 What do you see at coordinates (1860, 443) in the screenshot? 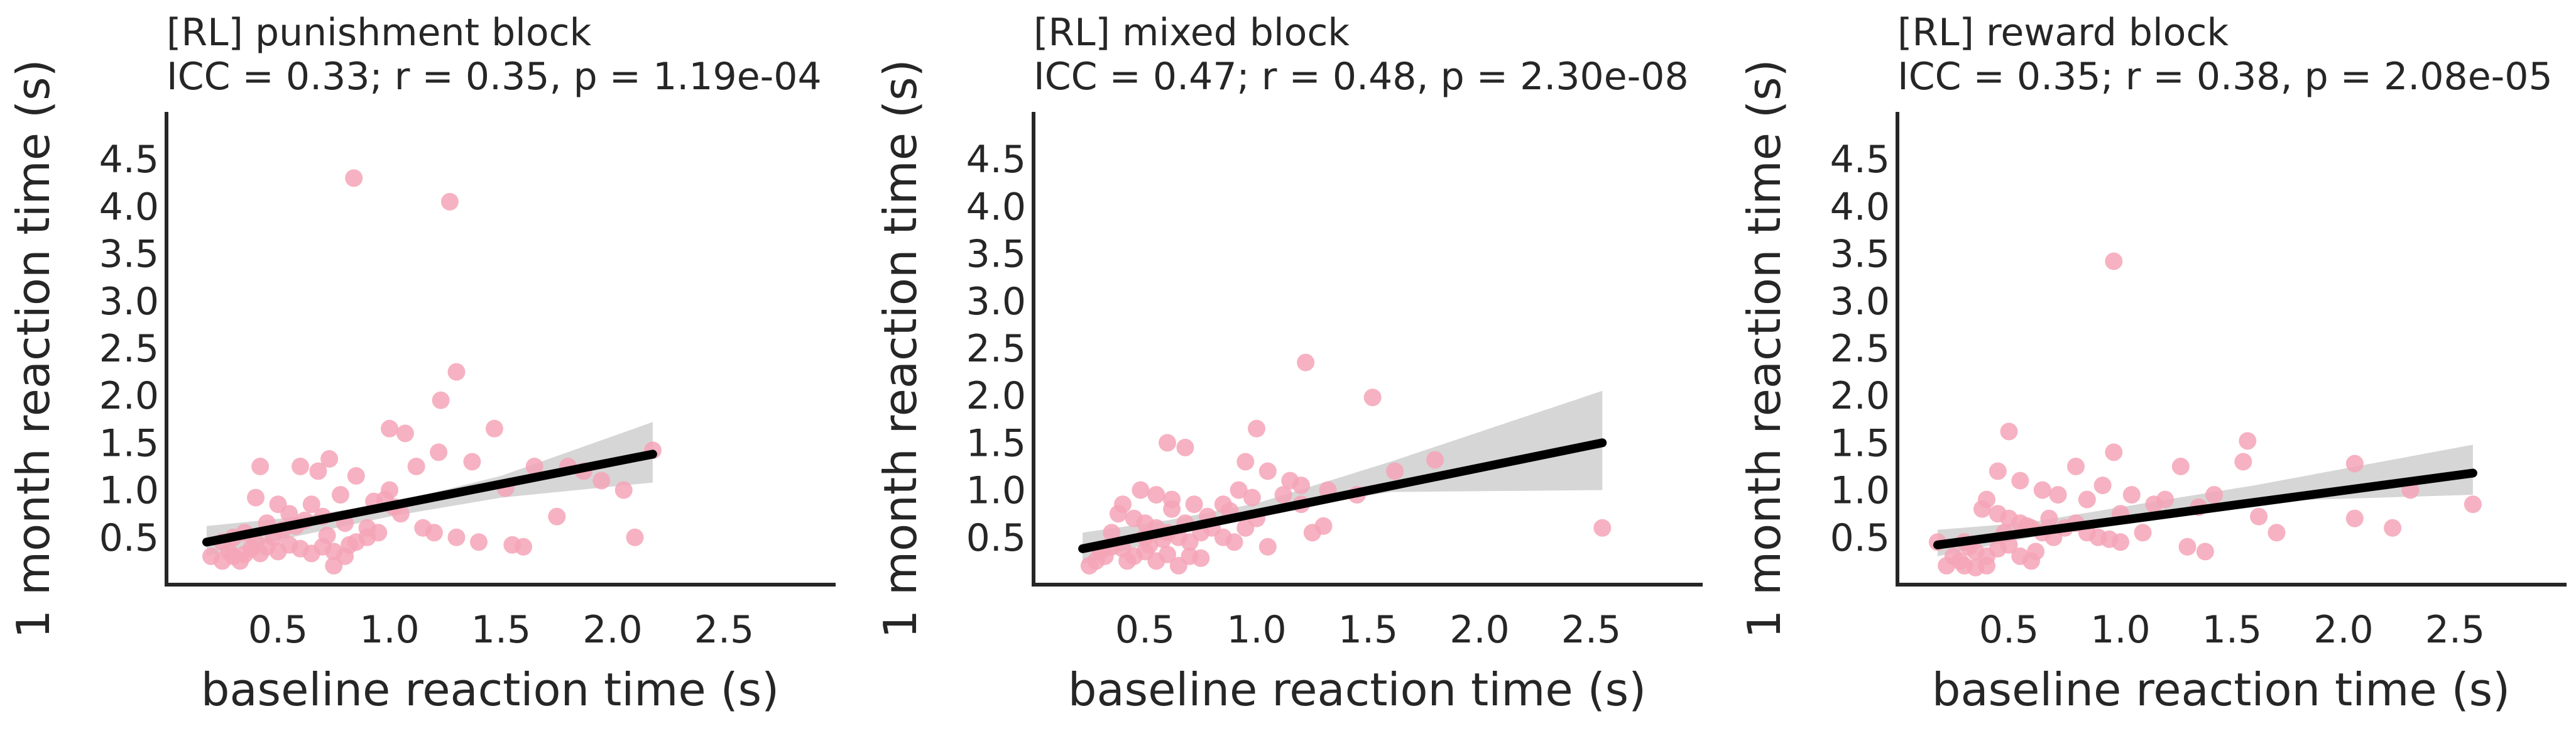
I see `y-tick-label: 1.5` at bounding box center [1860, 443].